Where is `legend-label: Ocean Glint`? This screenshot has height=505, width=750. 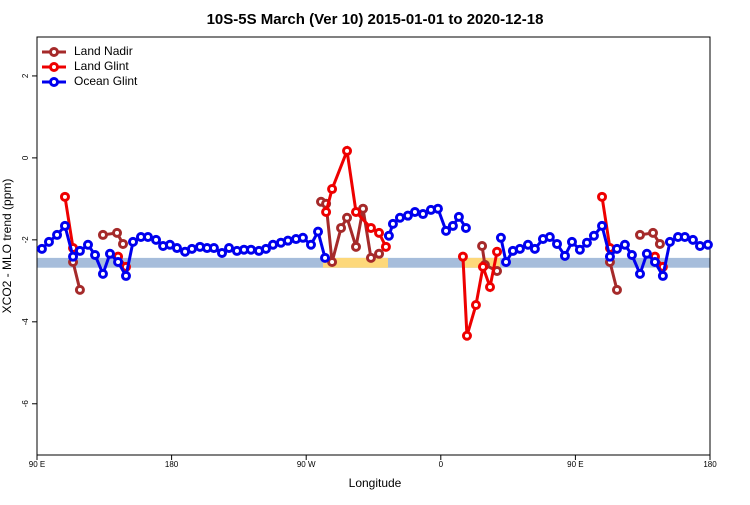
legend-label: Ocean Glint is located at coordinates (106, 81).